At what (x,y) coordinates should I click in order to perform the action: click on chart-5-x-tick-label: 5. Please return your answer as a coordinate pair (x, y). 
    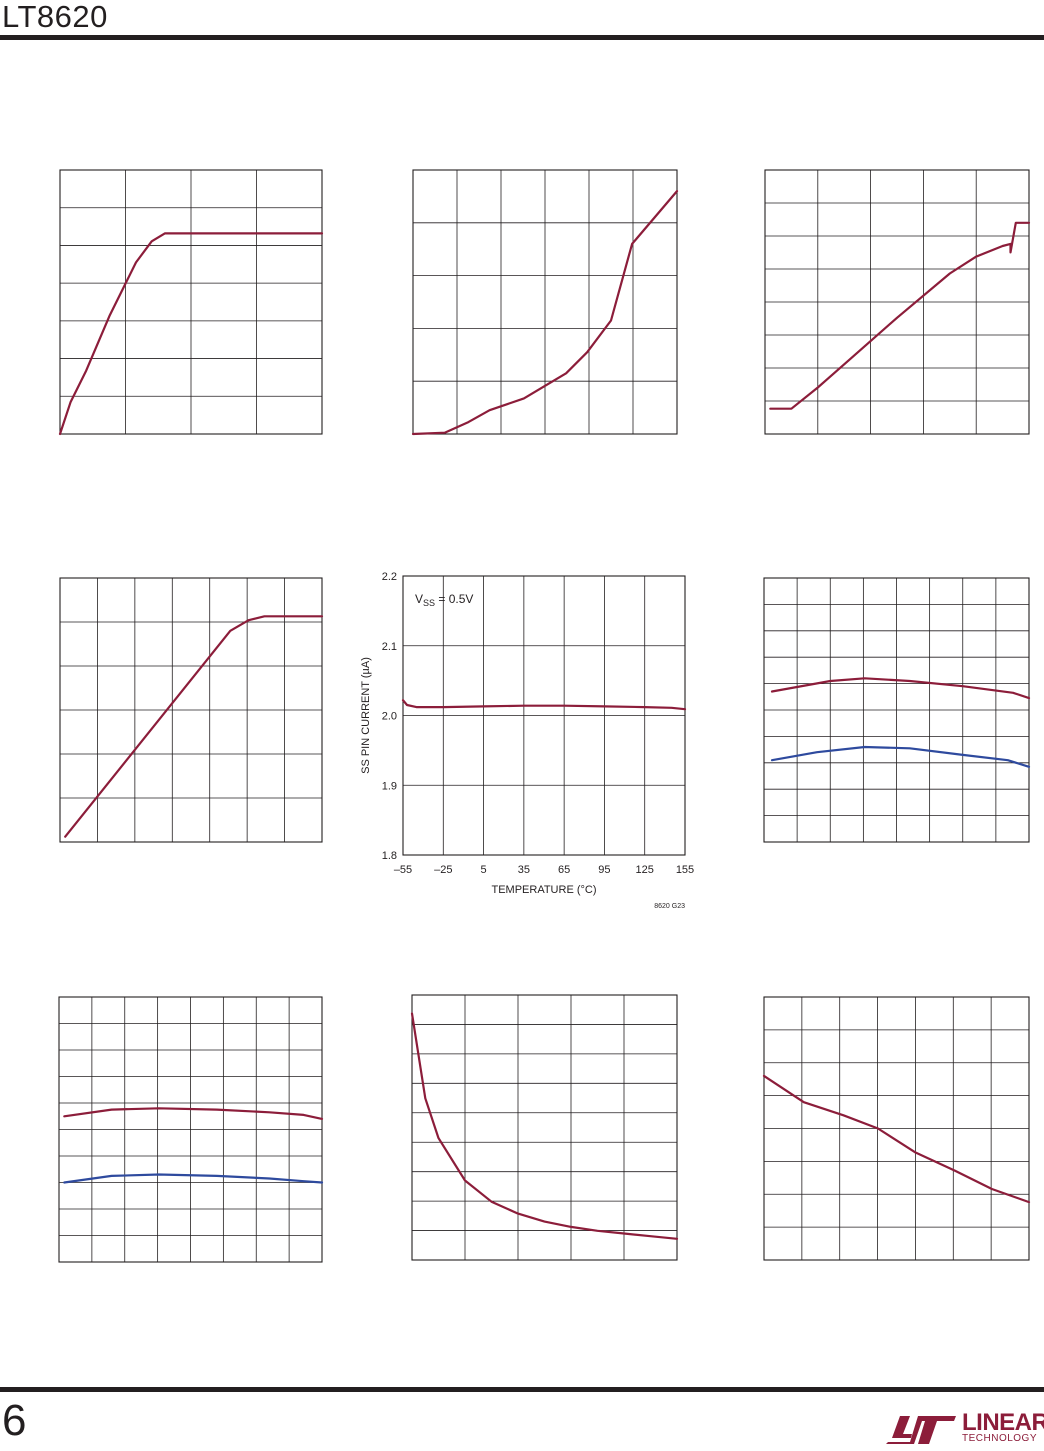
    Looking at the image, I should click on (484, 870).